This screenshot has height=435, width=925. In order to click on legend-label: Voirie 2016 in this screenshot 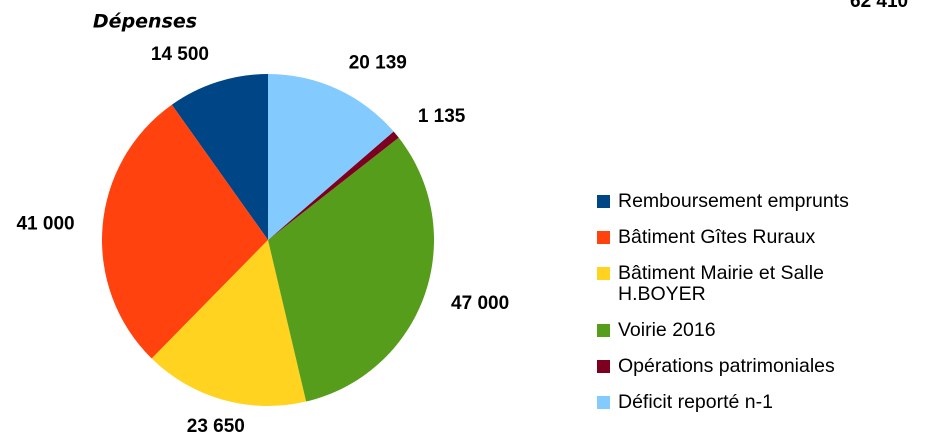, I will do `click(667, 330)`.